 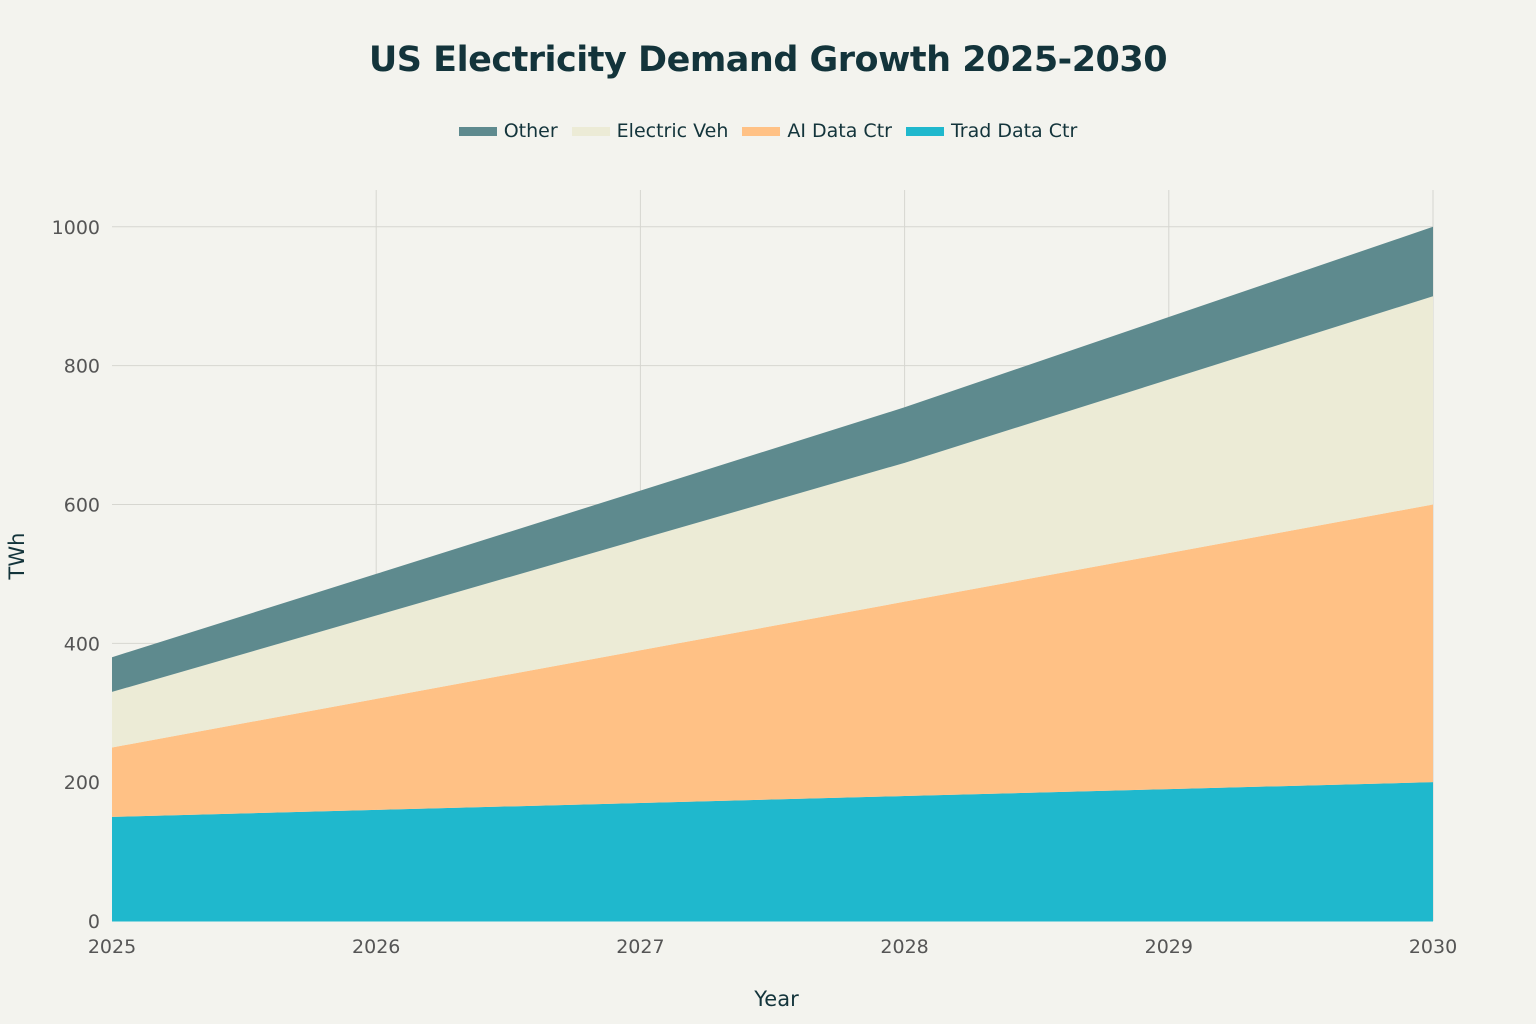 I want to click on y-tick-label: 600, so click(x=82, y=505).